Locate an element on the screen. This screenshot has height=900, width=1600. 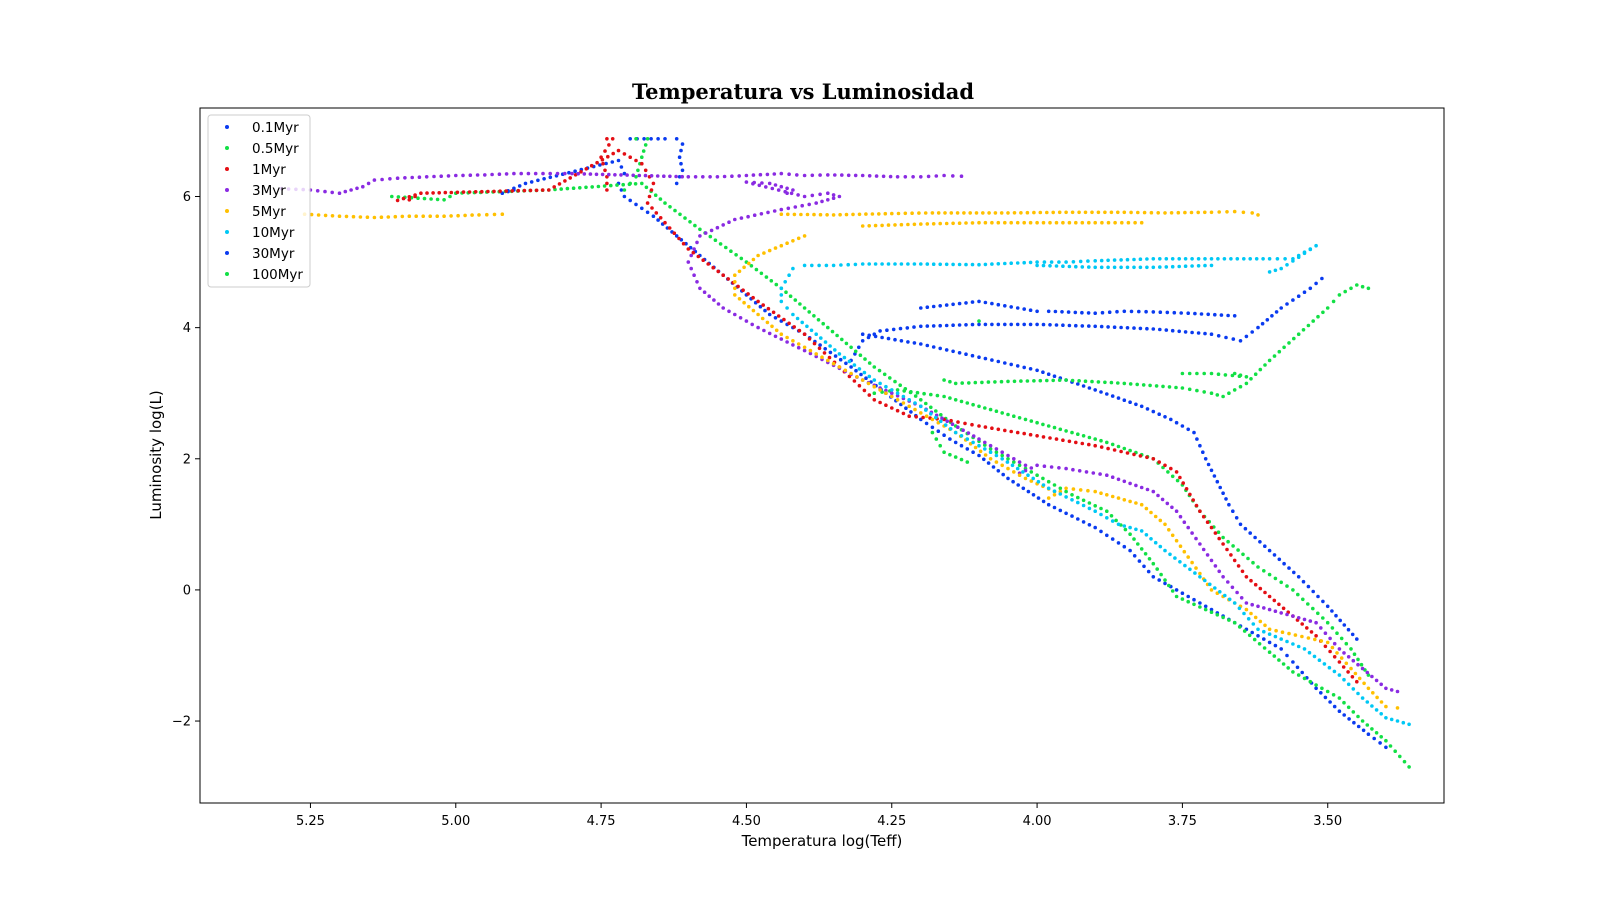
legend-marker is located at coordinates (227, 274).